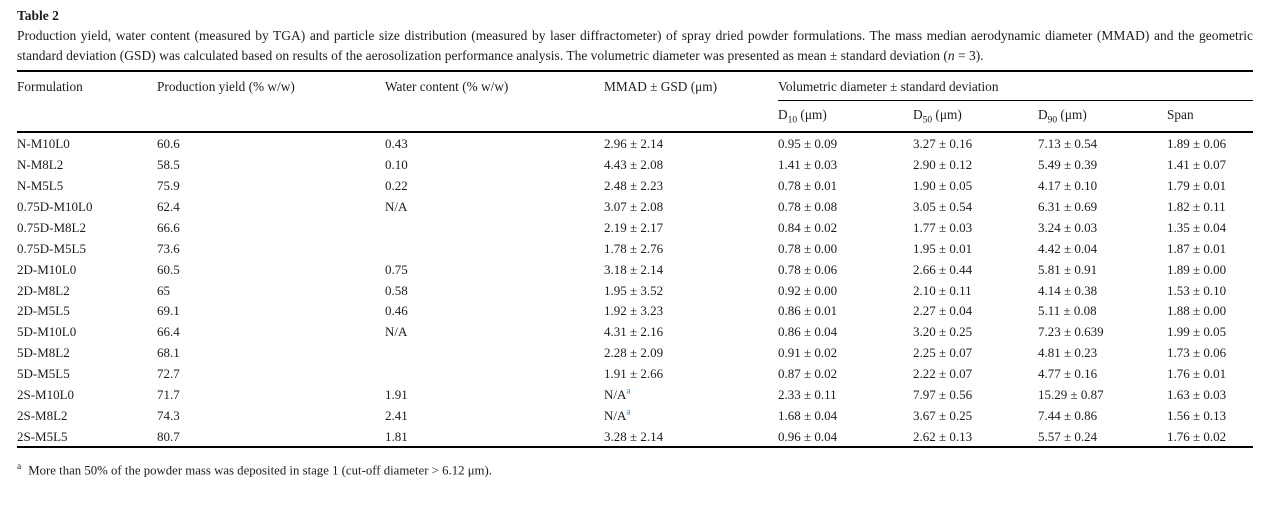 Image resolution: width=1271 pixels, height=516 pixels. Describe the element at coordinates (943, 186) in the screenshot. I see `cell-d50: 1.90 ± 0.05` at that location.